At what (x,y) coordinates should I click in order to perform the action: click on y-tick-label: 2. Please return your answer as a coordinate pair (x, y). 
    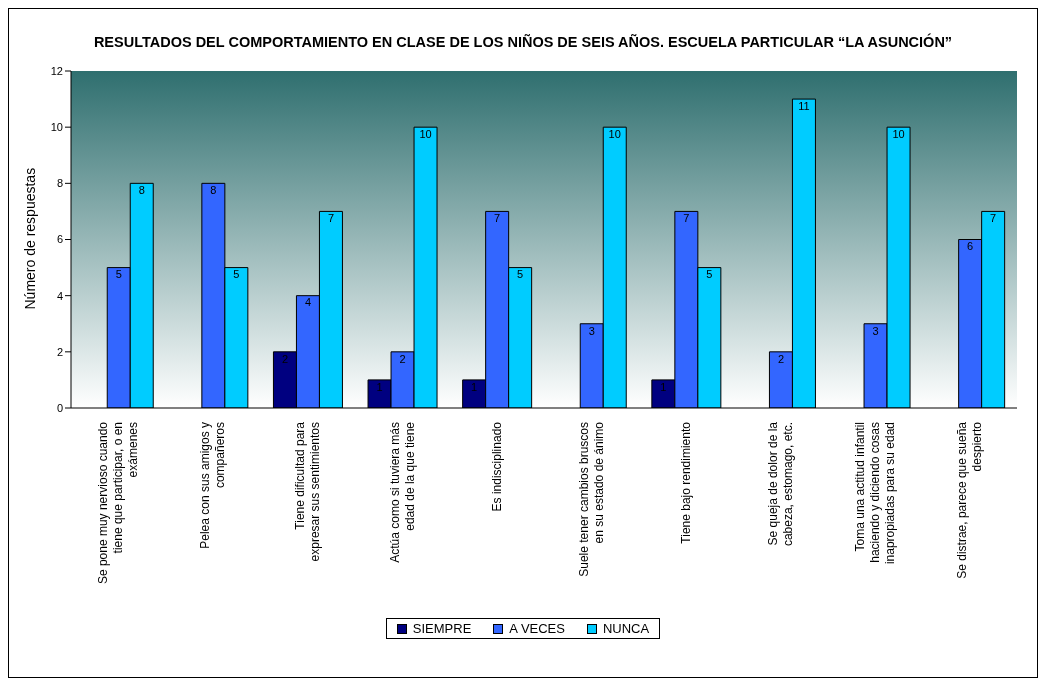
    Looking at the image, I should click on (59, 351).